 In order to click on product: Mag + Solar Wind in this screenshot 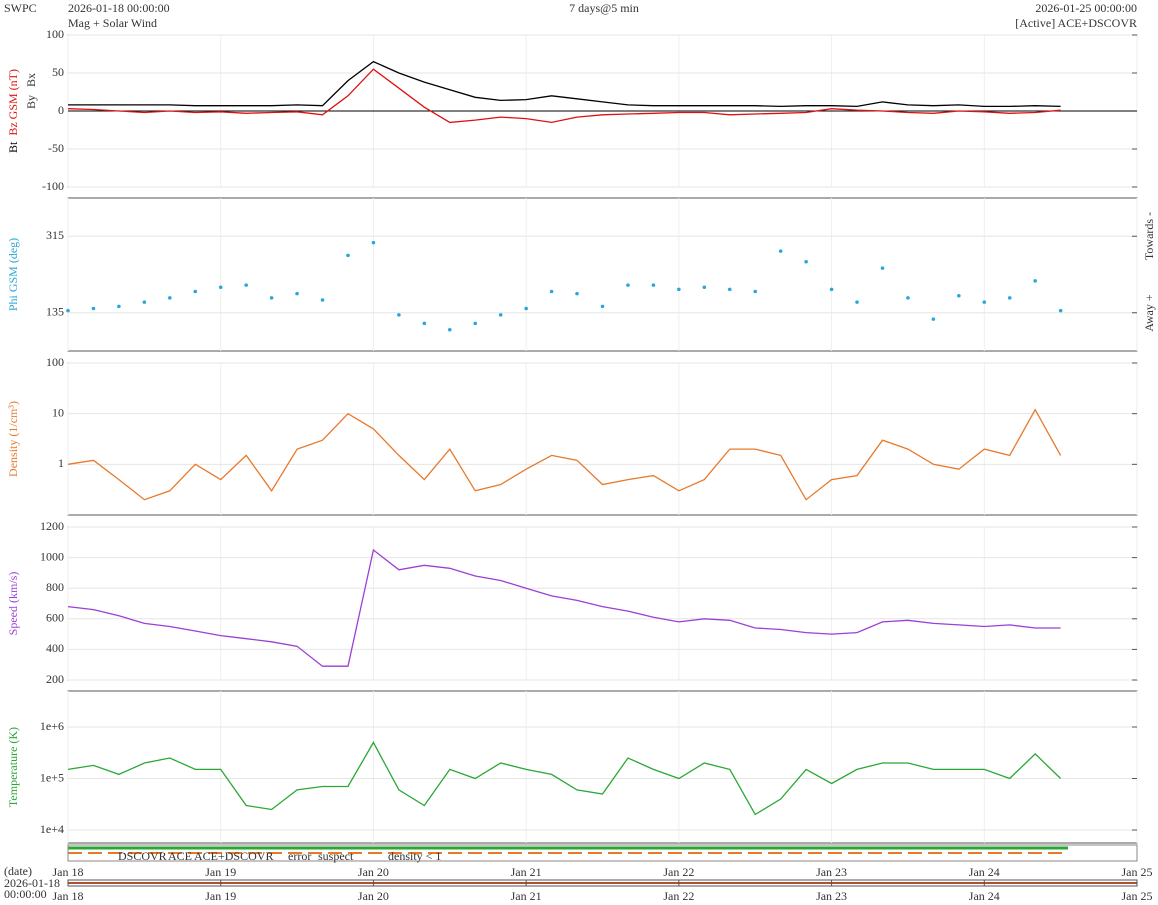, I will do `click(112, 23)`.